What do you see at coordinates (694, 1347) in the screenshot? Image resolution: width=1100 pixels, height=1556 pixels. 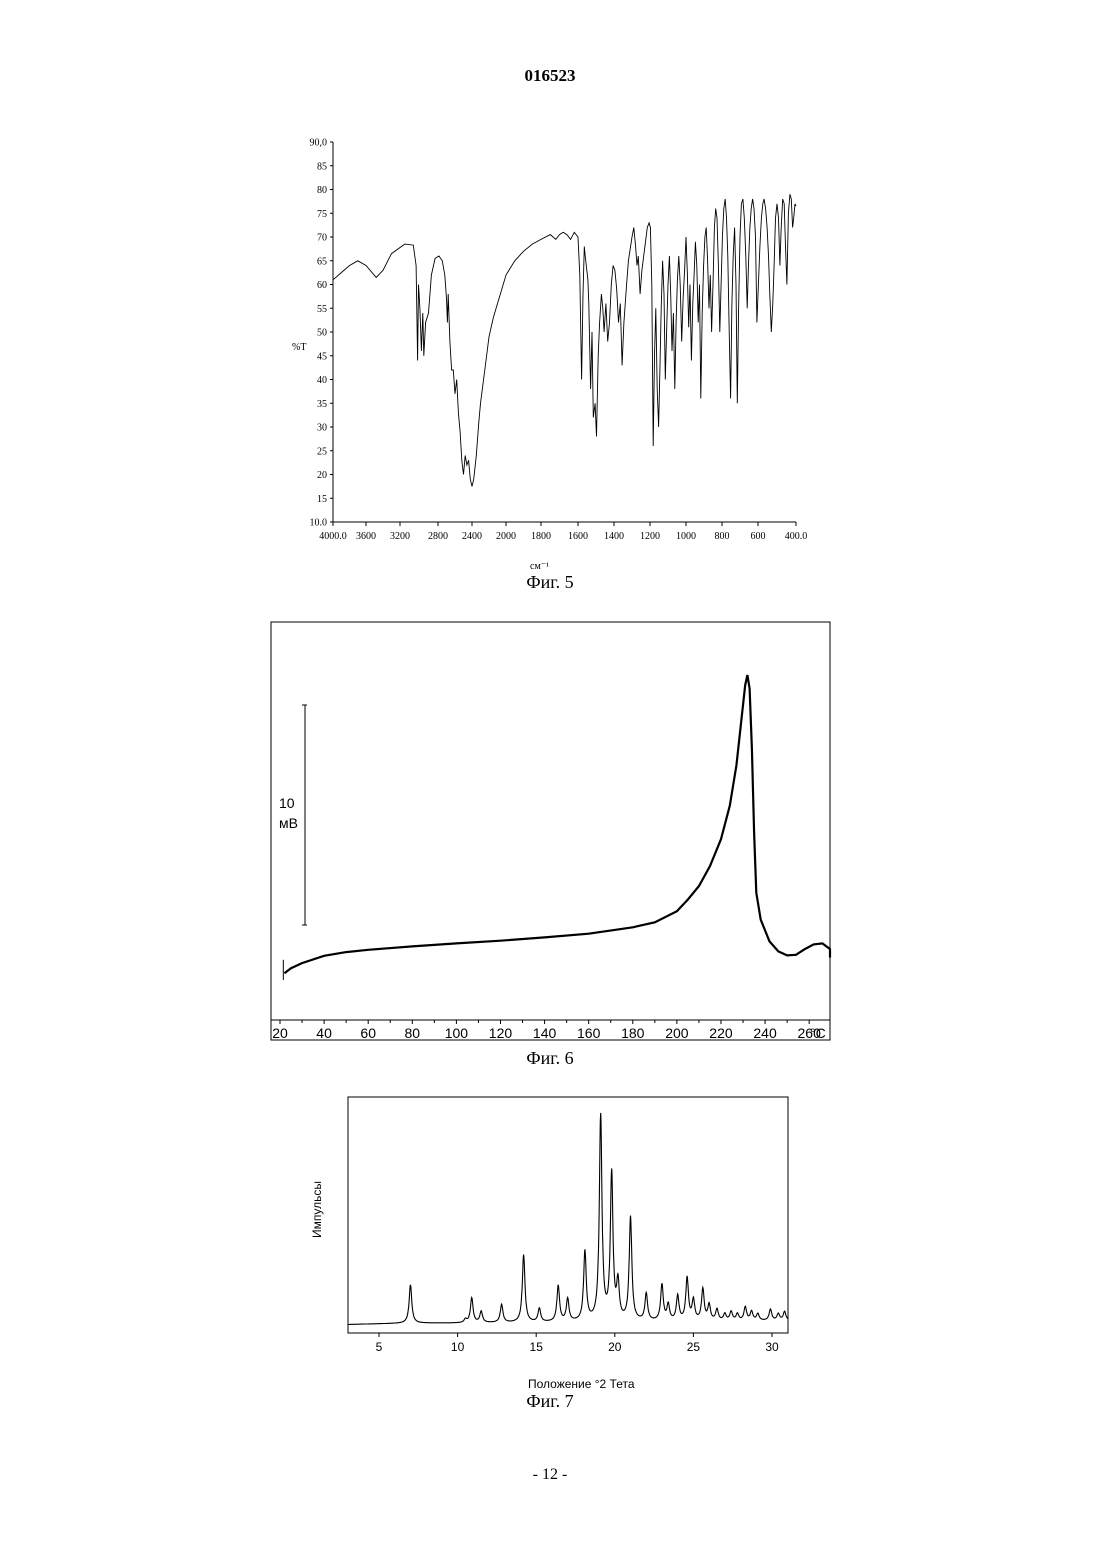 I see `fig7-x-tick-label: 25` at bounding box center [694, 1347].